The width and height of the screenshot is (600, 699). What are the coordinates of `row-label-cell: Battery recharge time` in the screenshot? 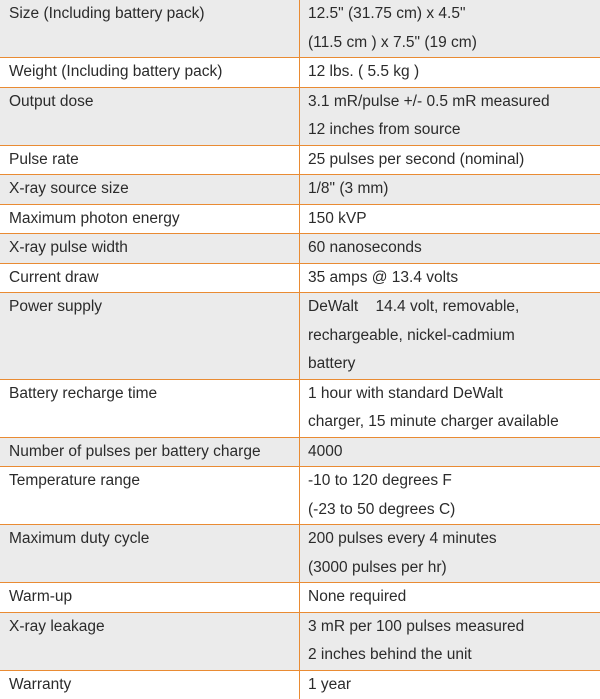 It's located at (150, 408).